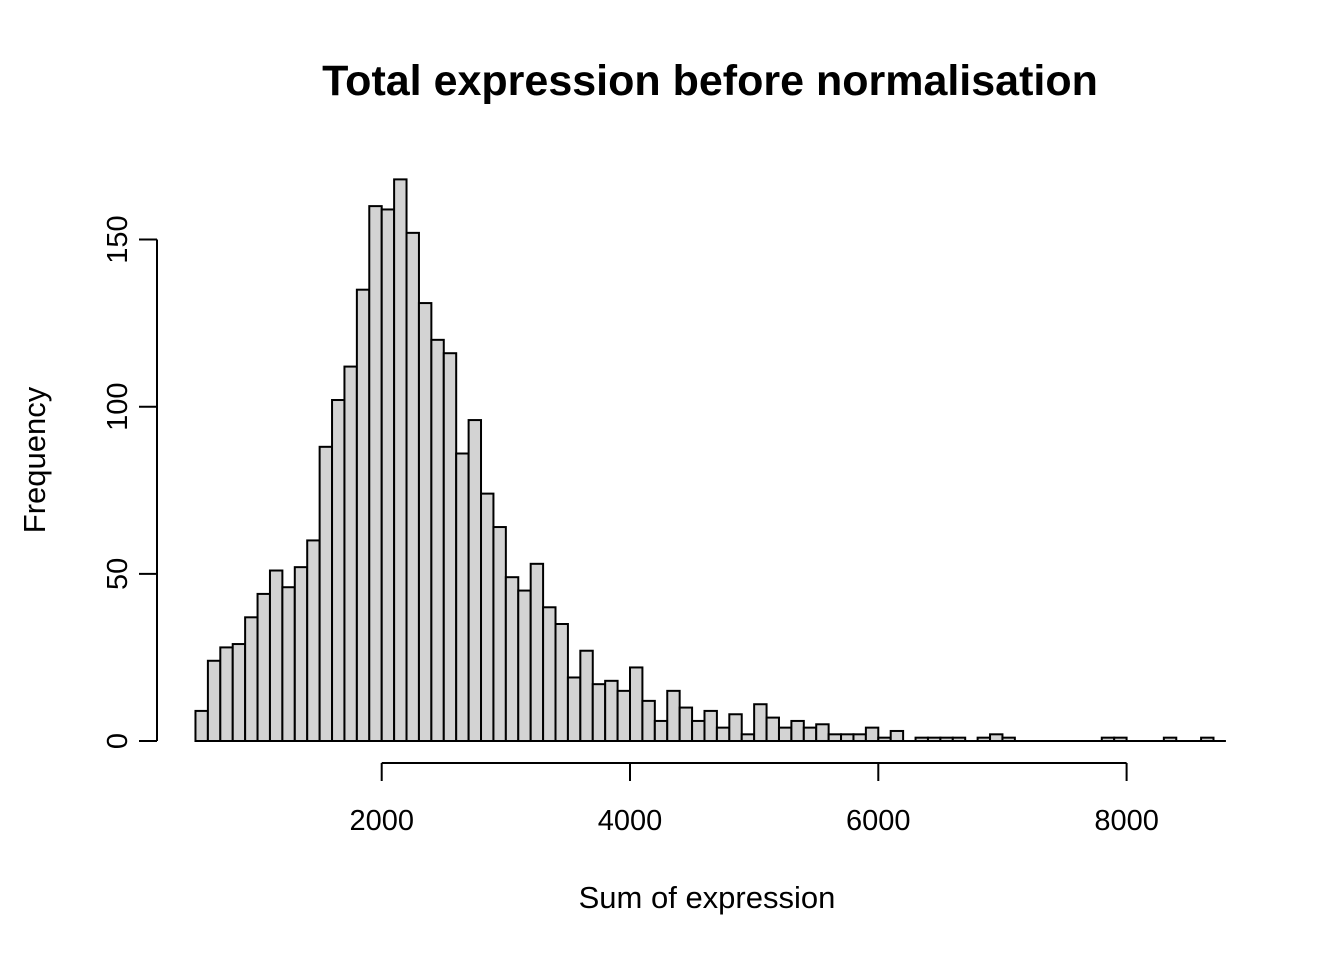 This screenshot has height=960, width=1344. What do you see at coordinates (754, 799) in the screenshot?
I see `x-axis: 2000 4000 6000 8000` at bounding box center [754, 799].